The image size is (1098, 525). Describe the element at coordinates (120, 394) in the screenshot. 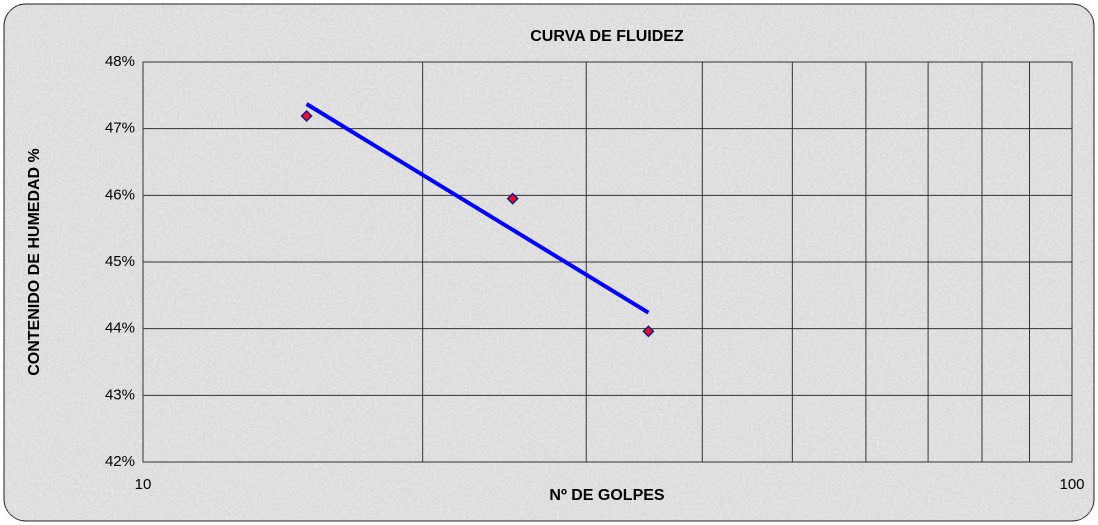

I see `y-tick-label: 43%` at that location.